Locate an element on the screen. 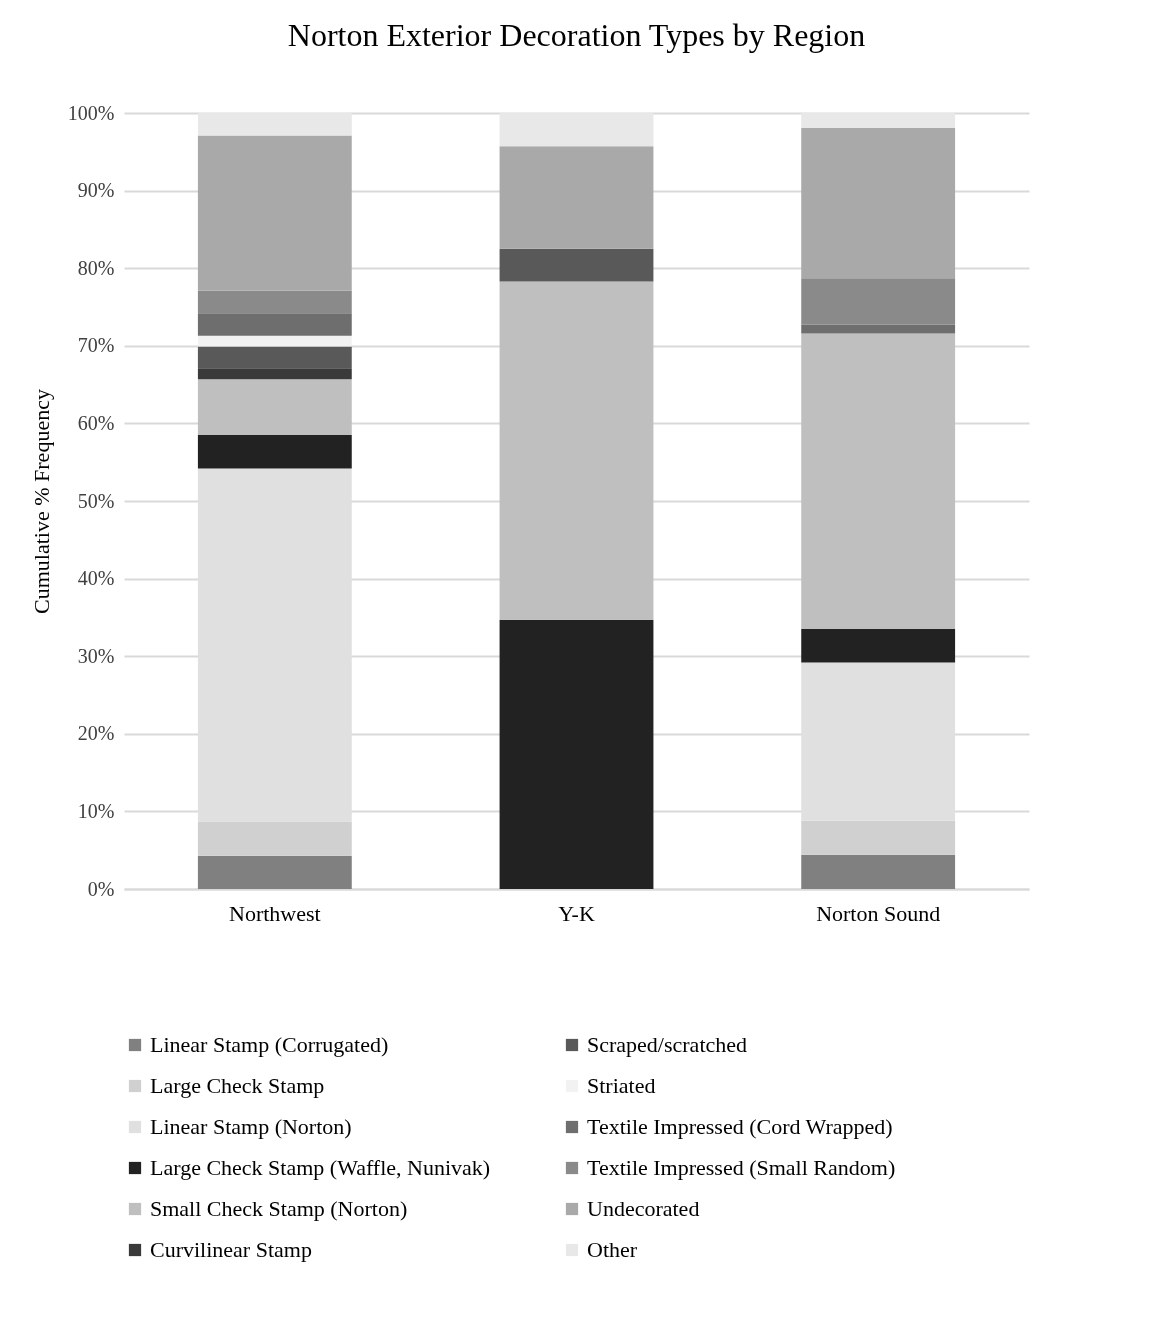  y-tick-label: 70% is located at coordinates (96, 345).